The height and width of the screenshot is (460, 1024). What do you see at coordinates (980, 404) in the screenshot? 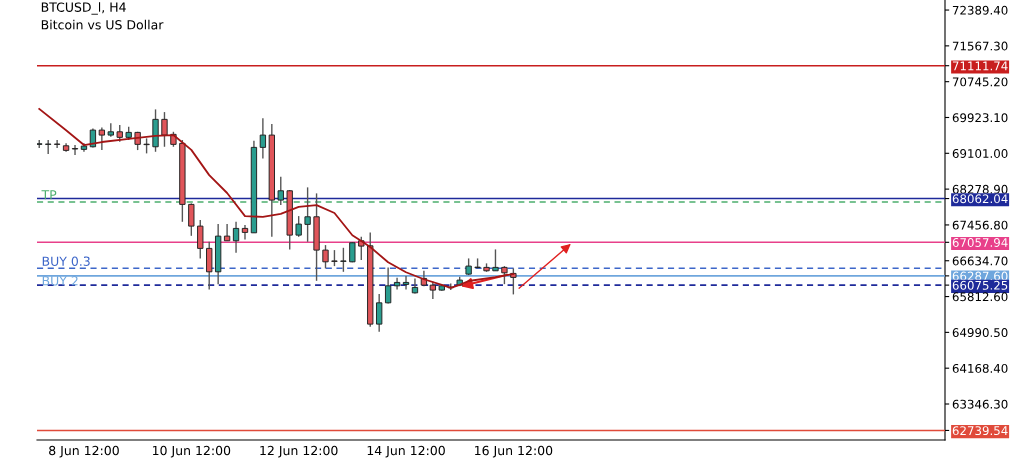
I see `y-tick-label: 63346.30` at bounding box center [980, 404].